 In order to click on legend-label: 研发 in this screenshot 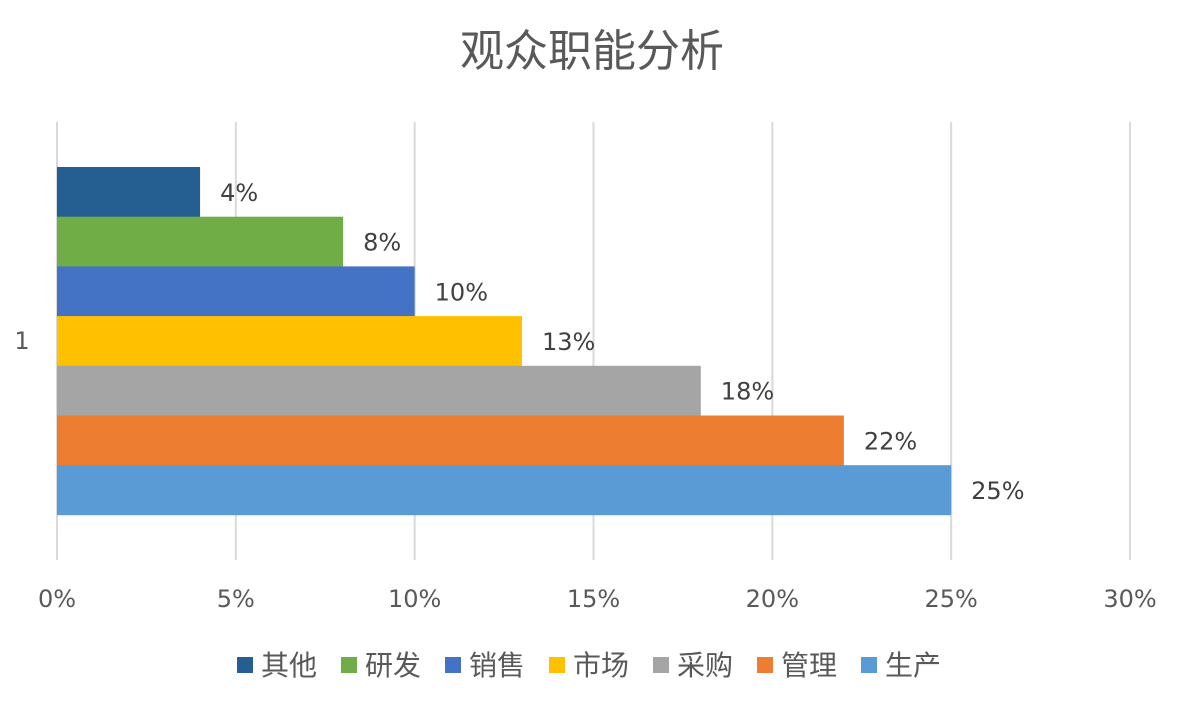, I will do `click(393, 665)`.